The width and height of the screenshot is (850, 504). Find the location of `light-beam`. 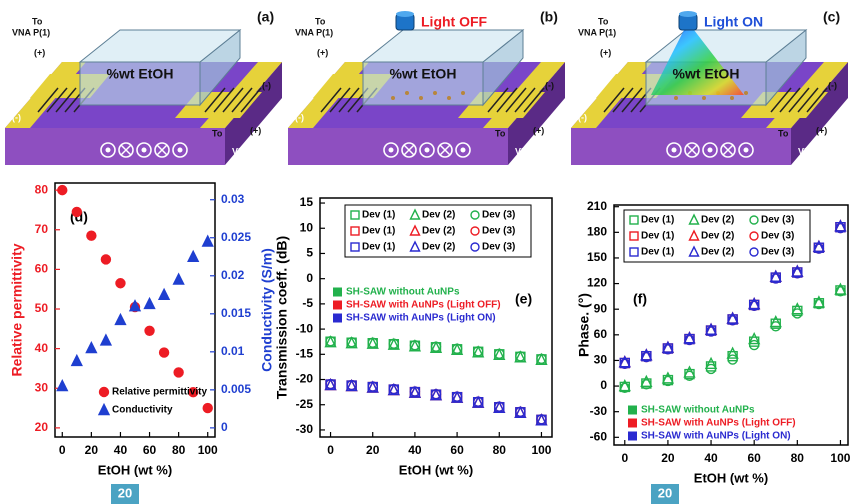

light-beam is located at coordinates (697, 62).